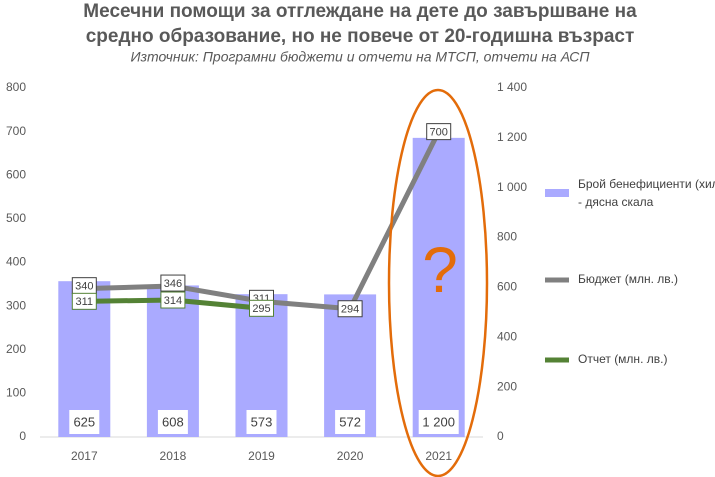  I want to click on y2-tick-label: 1 200, so click(512, 137).